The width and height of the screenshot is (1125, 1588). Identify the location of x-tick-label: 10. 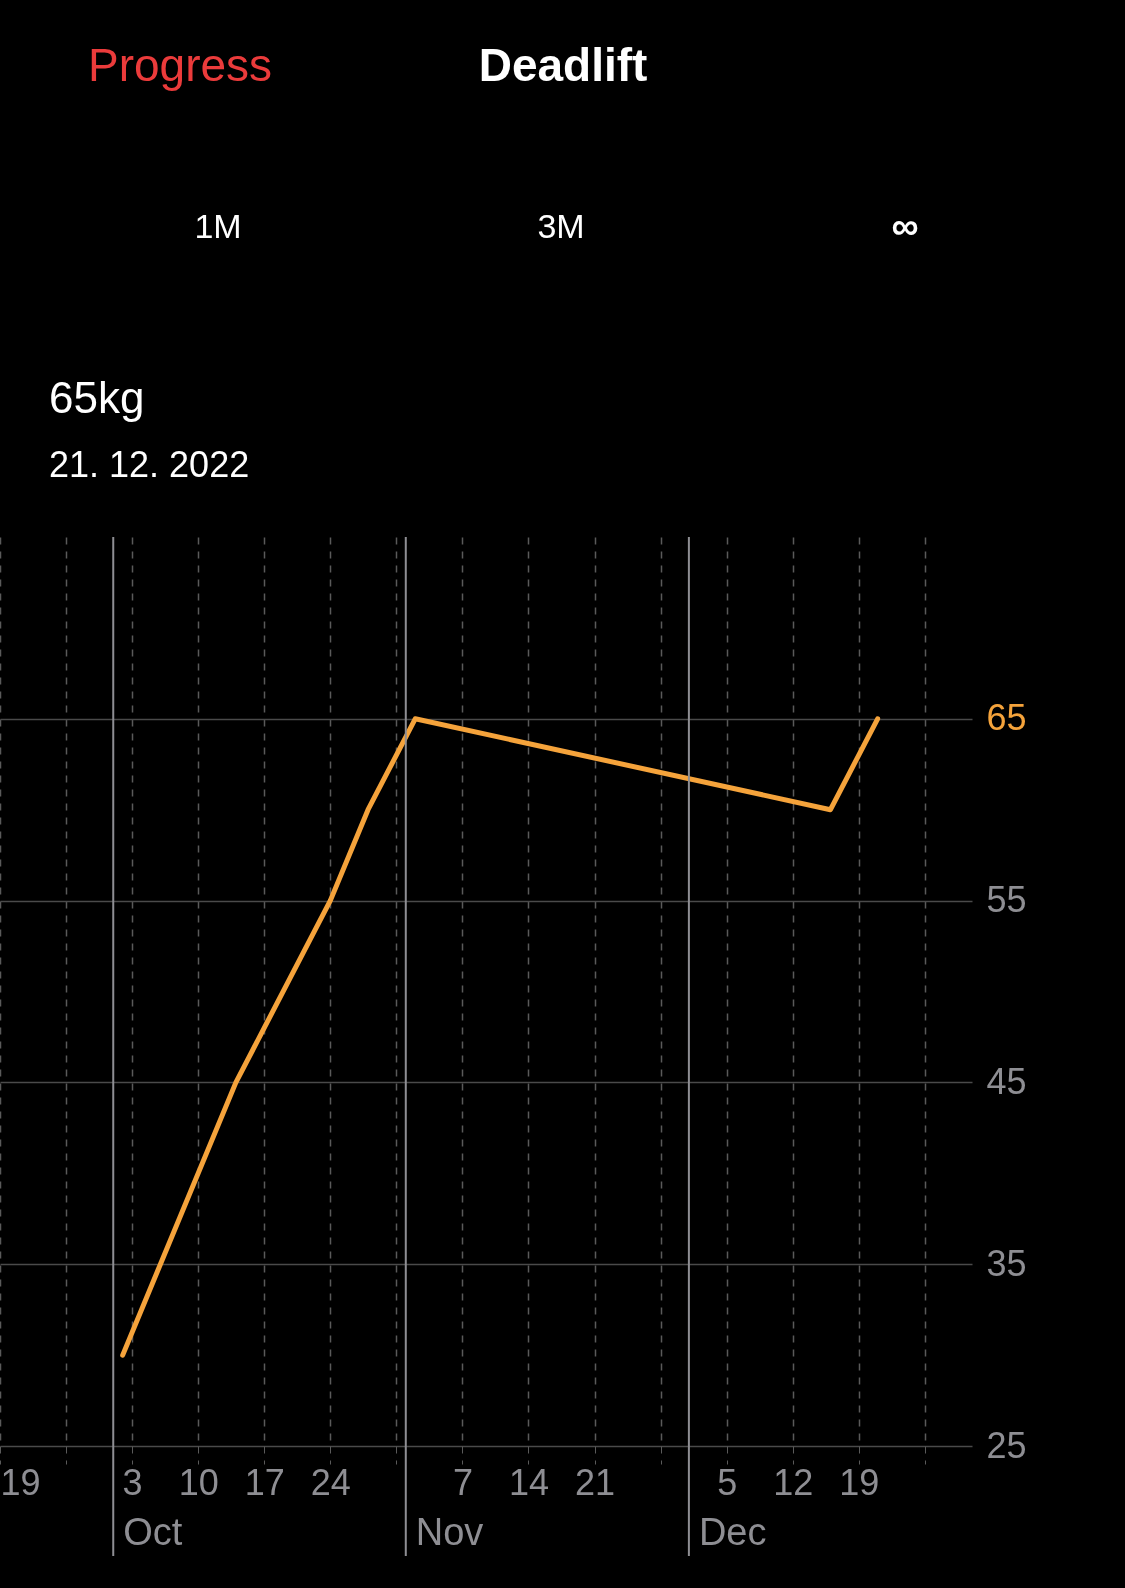
(198, 1482).